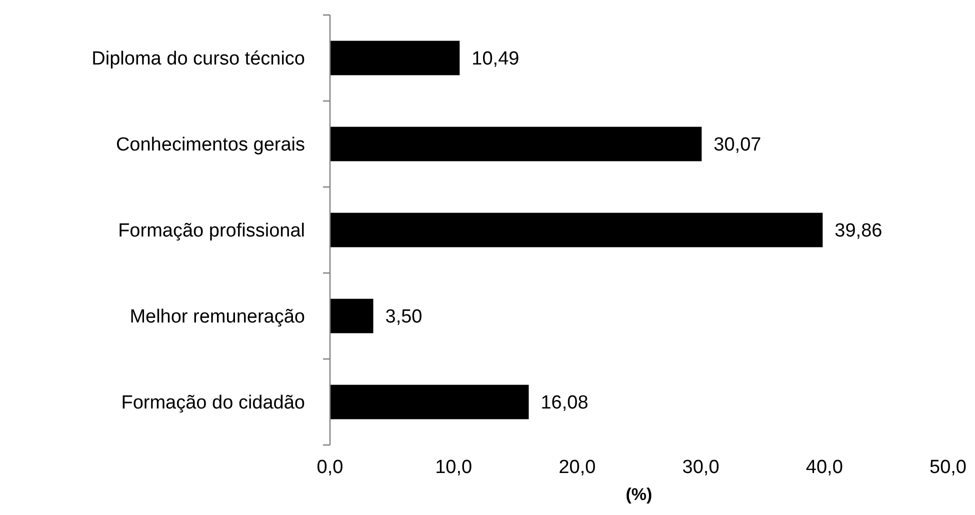 The image size is (975, 515). I want to click on data-label: 16,08, so click(564, 403).